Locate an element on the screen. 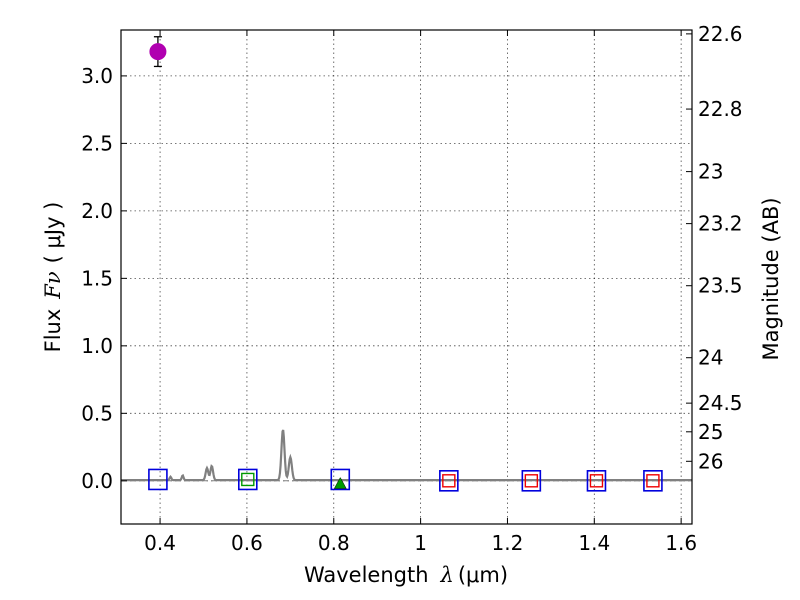 The width and height of the screenshot is (800, 600). y-tick-label: 1.0 is located at coordinates (97, 346).